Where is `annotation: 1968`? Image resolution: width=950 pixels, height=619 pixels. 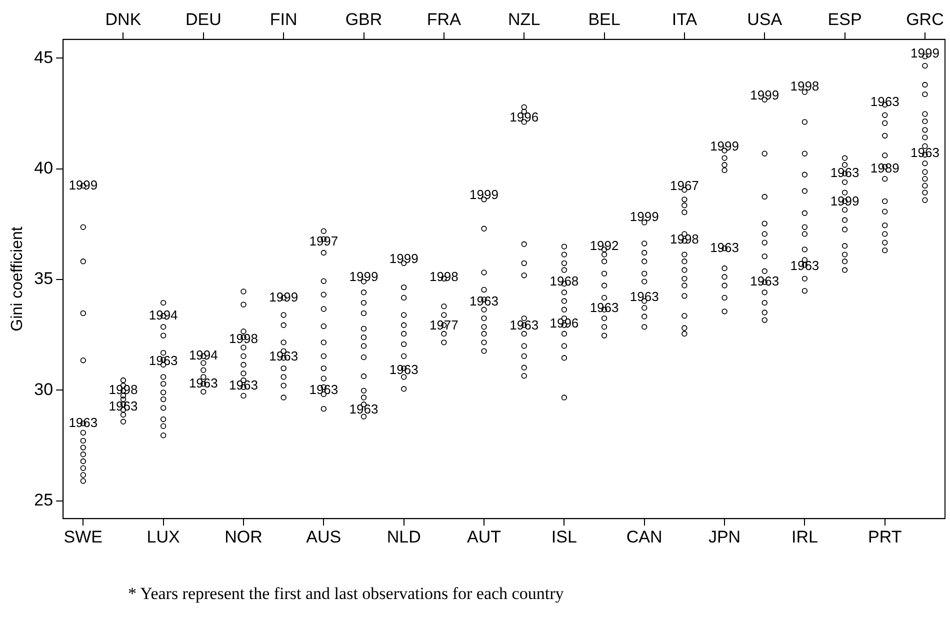 annotation: 1968 is located at coordinates (564, 280).